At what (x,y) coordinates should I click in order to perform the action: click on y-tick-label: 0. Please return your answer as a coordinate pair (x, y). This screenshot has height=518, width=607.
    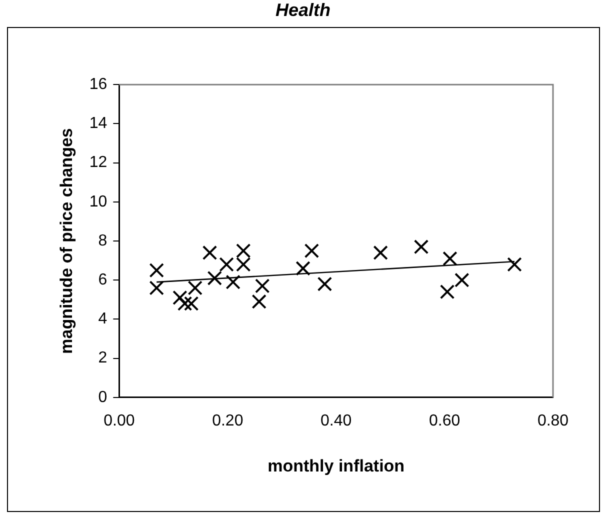
    Looking at the image, I should click on (103, 397).